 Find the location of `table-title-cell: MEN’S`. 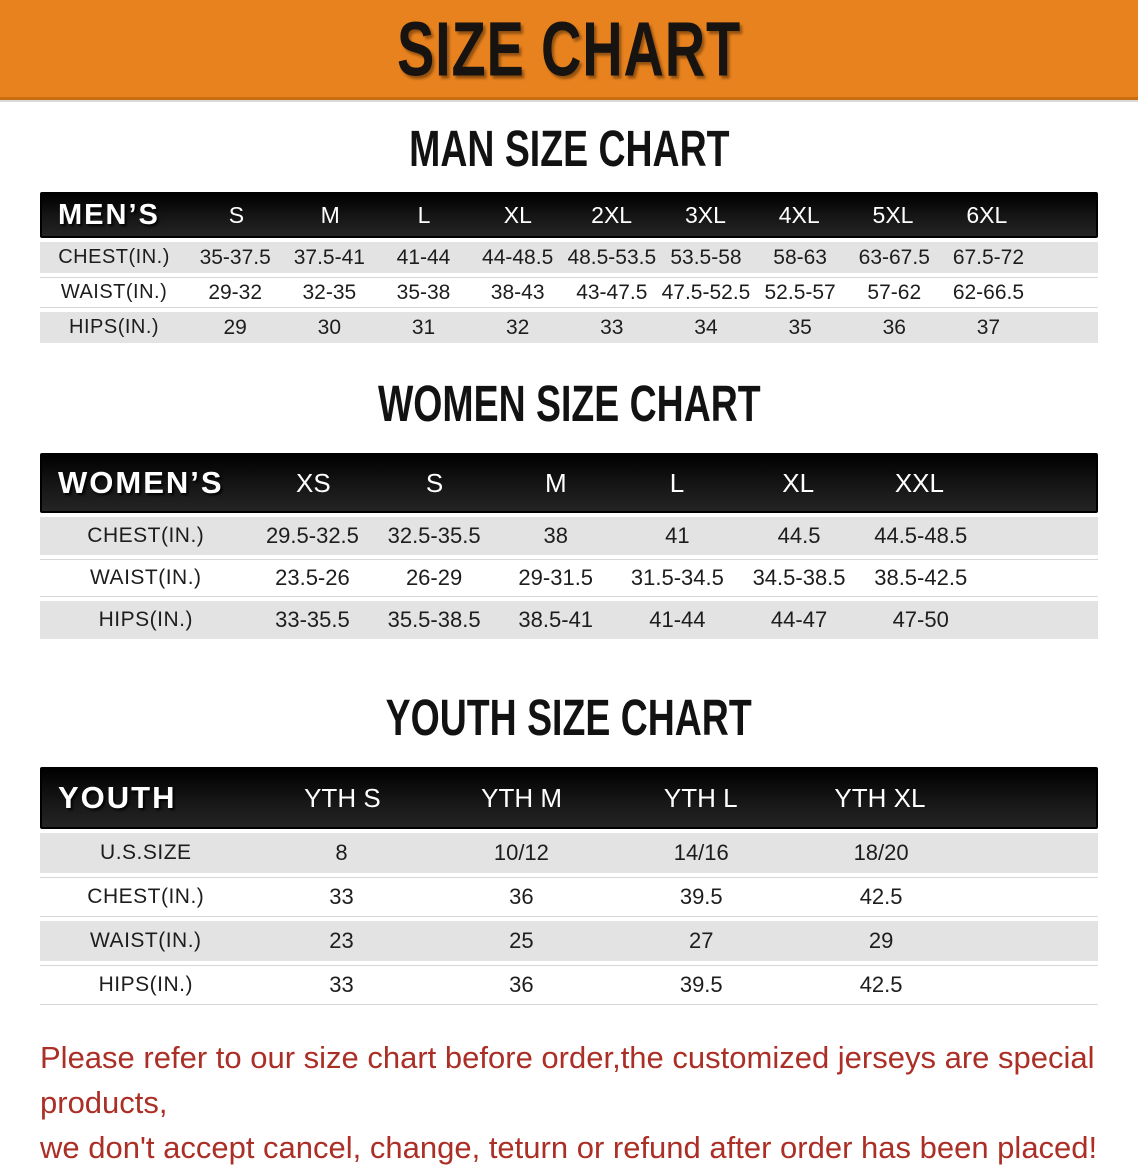

table-title-cell: MEN’S is located at coordinates (109, 214).